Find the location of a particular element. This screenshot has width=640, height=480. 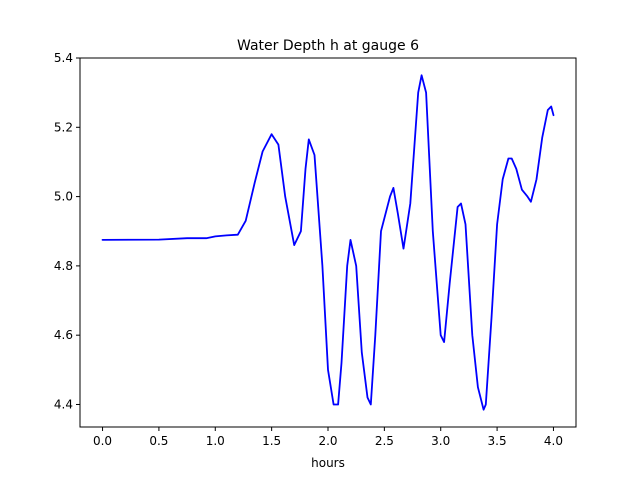

x-tick-label: 0.0 is located at coordinates (102, 441).